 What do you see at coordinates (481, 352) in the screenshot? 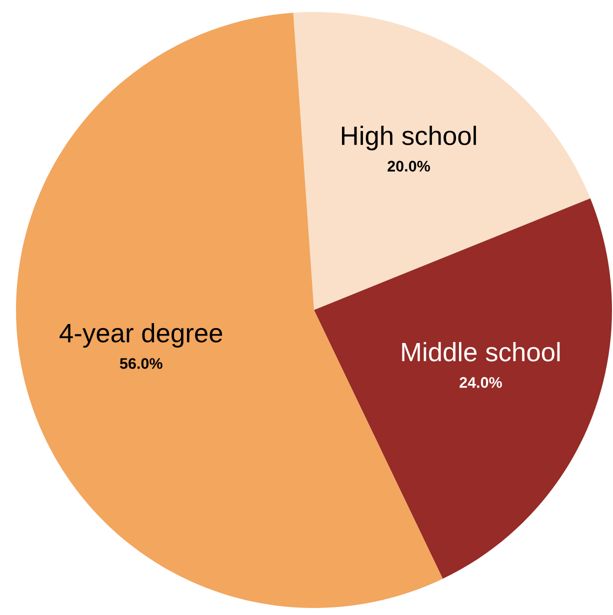
I see `slice-label: Middle school` at bounding box center [481, 352].